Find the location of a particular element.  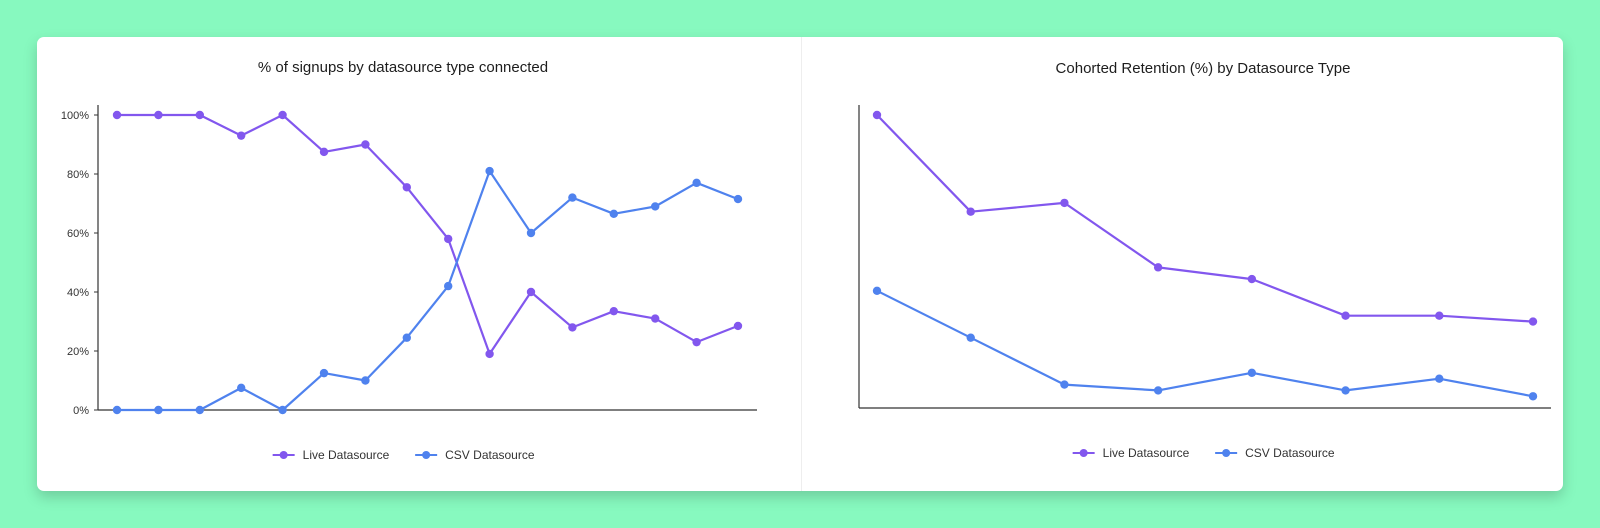

y-tick-label: 20% is located at coordinates (78, 352).